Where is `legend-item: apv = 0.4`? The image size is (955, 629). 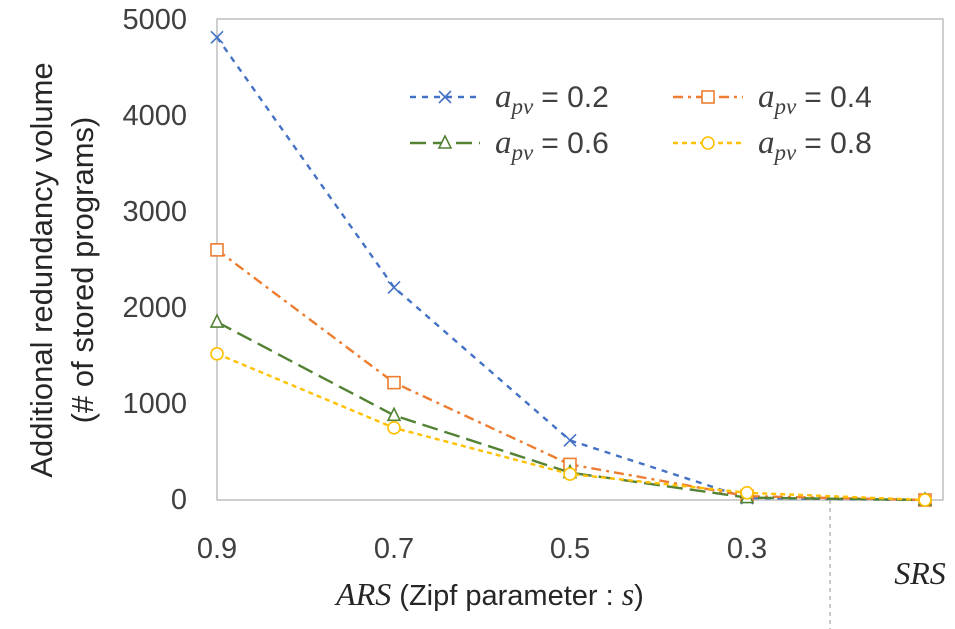 legend-item: apv = 0.4 is located at coordinates (772, 99).